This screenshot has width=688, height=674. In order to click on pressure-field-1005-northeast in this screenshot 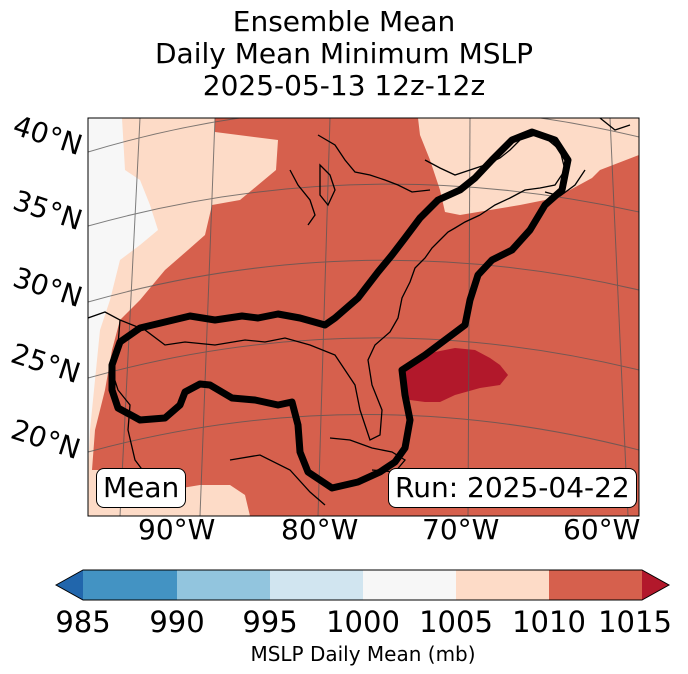, I will do `click(528, 166)`.